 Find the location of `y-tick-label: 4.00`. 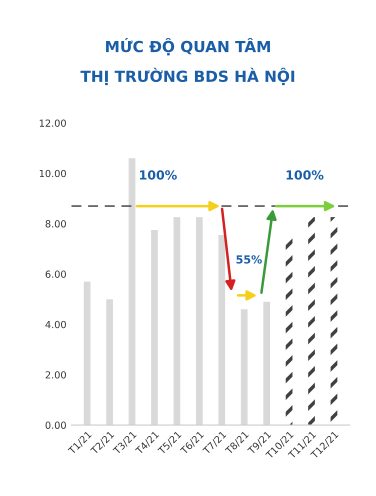

y-tick-label: 4.00 is located at coordinates (55, 324).